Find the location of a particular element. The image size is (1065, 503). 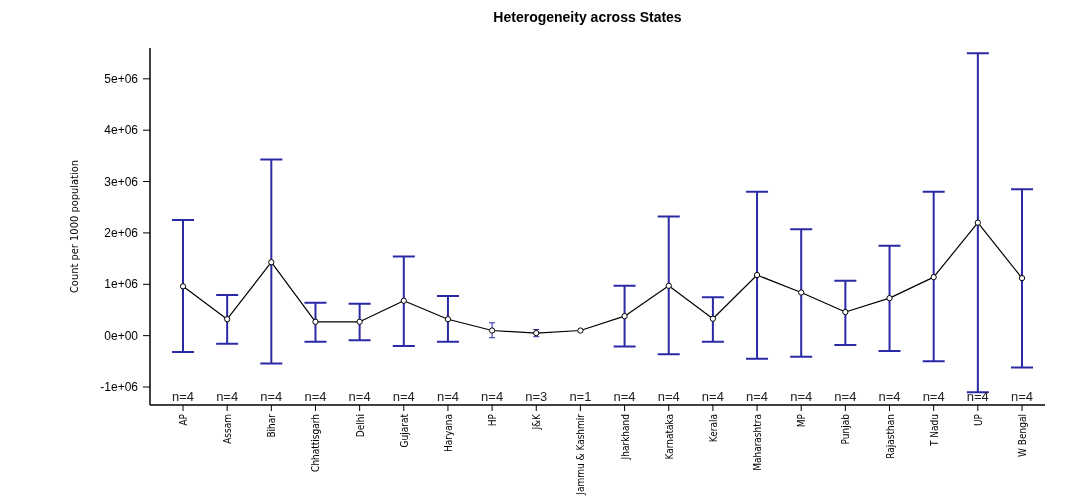

x-tick-label: Punjab is located at coordinates (846, 429).